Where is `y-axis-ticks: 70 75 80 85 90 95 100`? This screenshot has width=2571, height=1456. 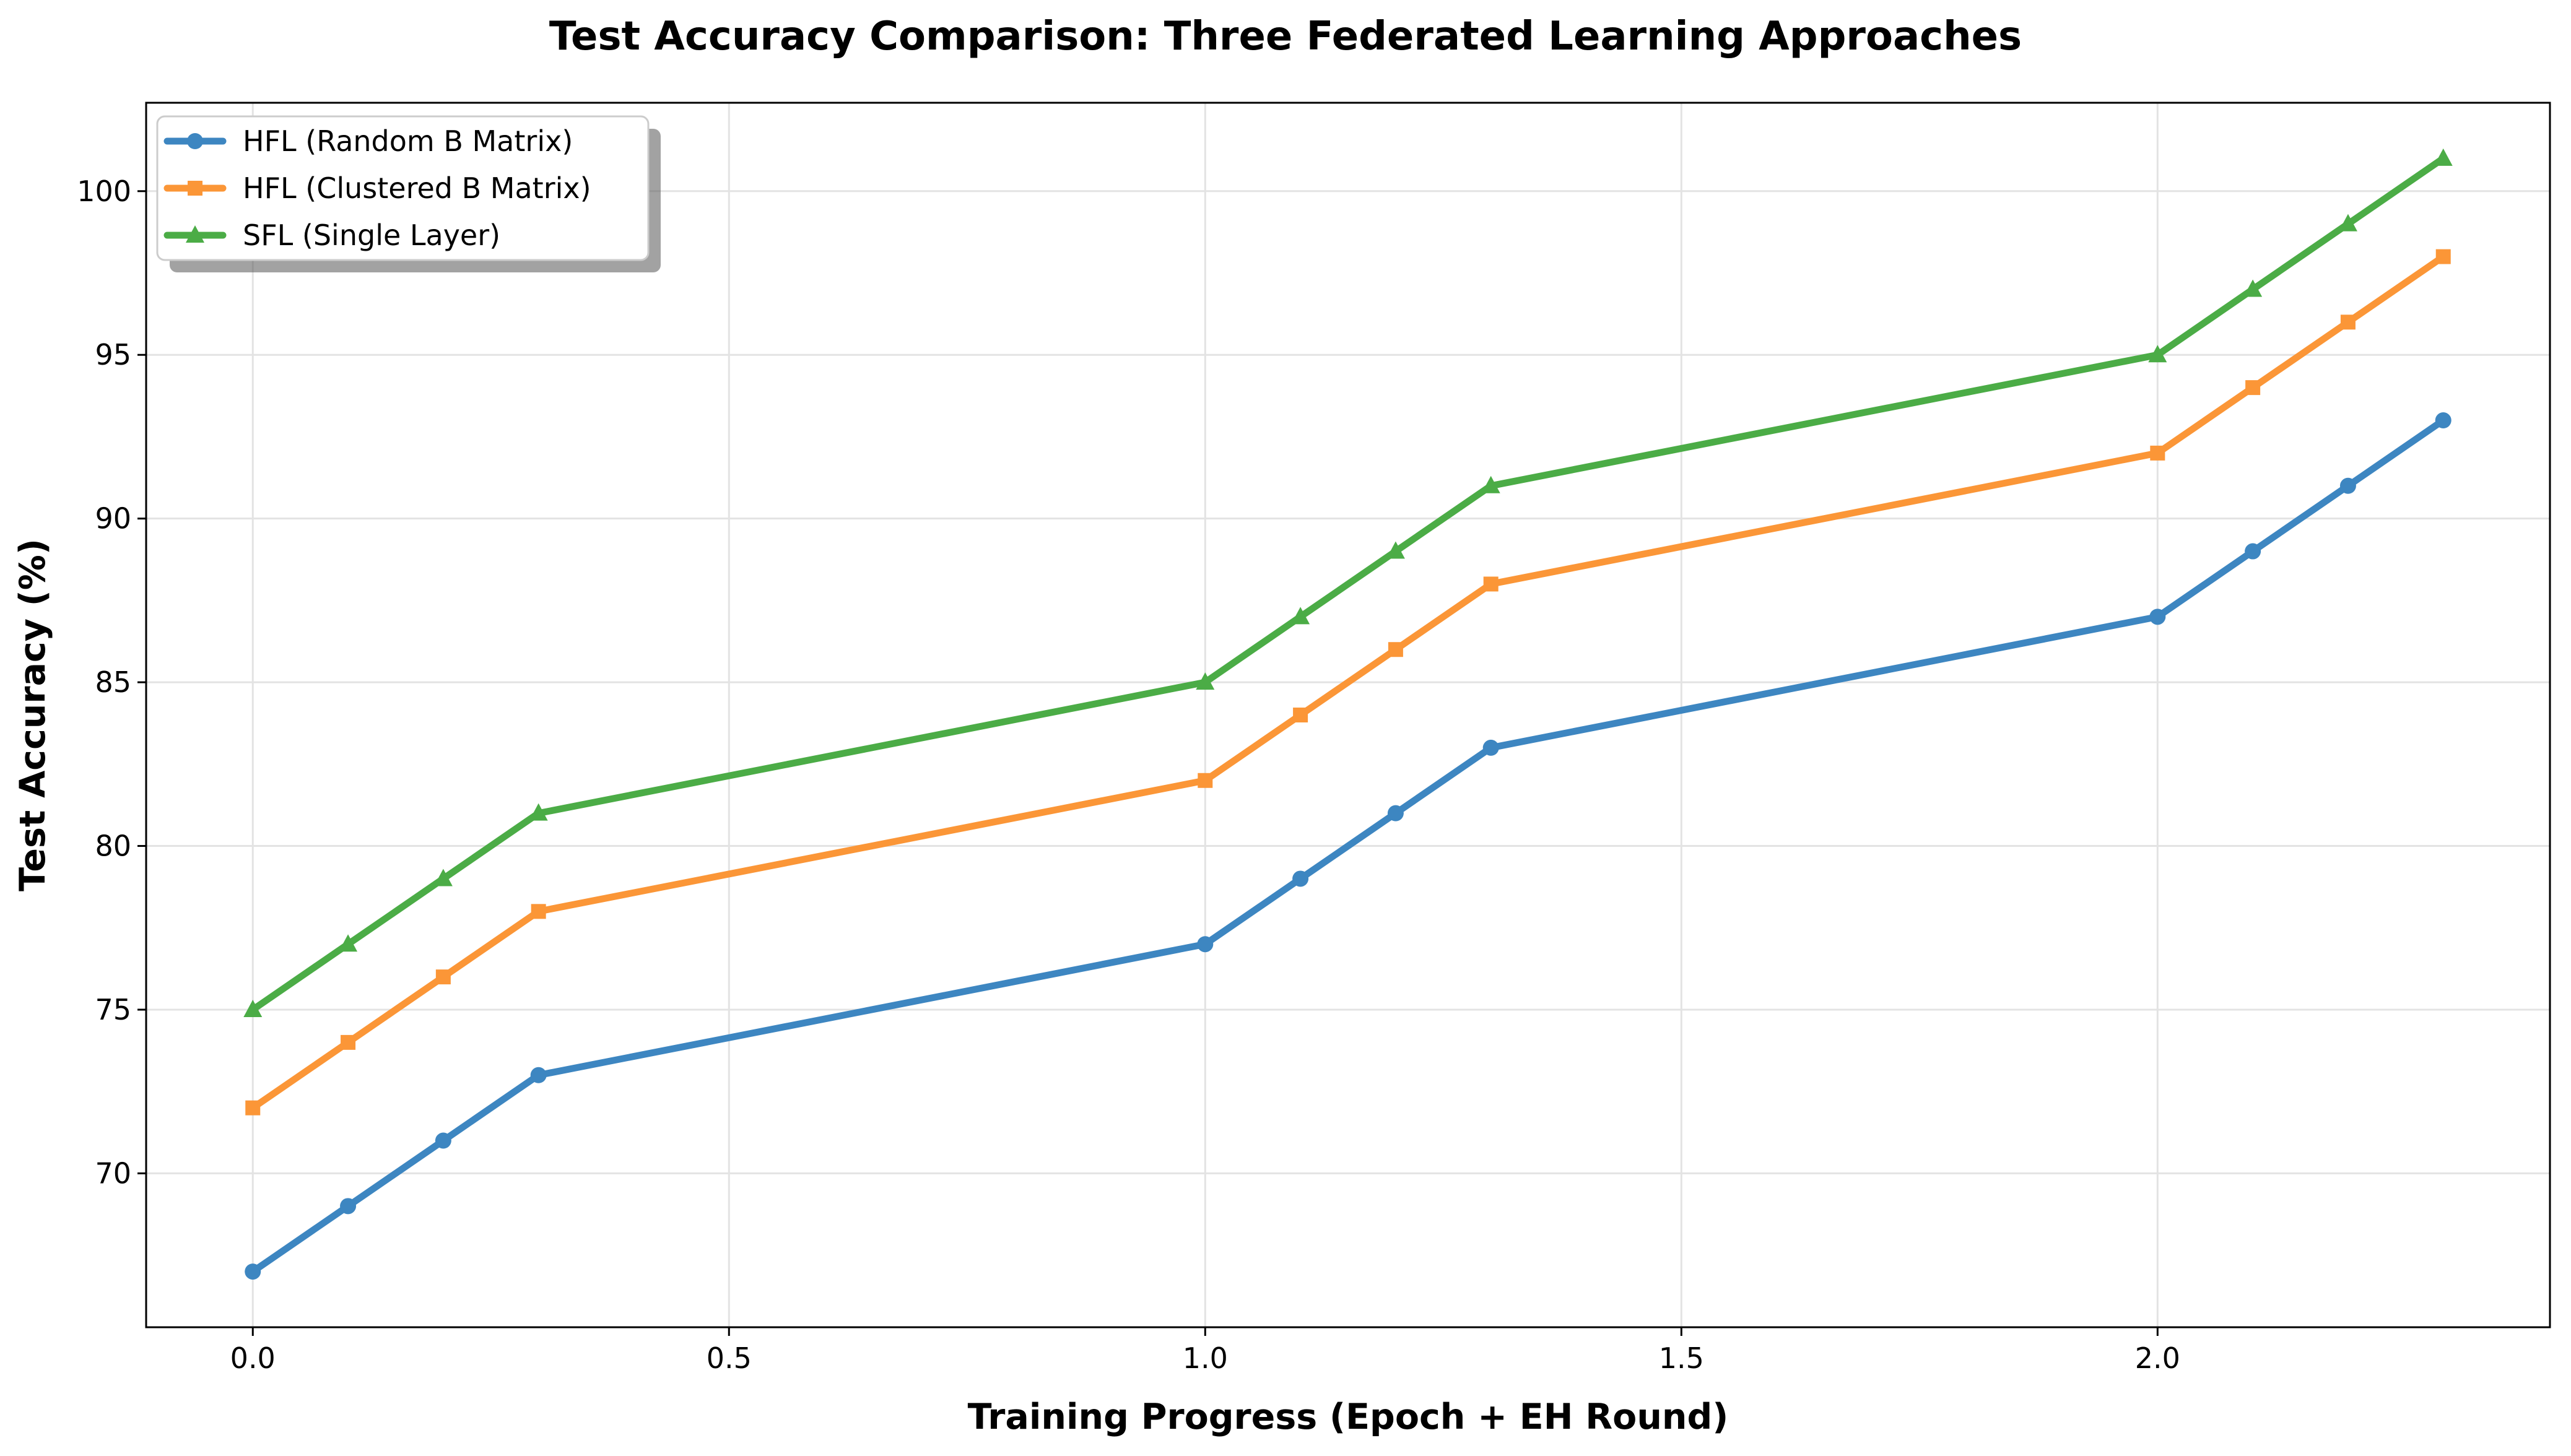 y-axis-ticks: 70 75 80 85 90 95 100 is located at coordinates (111, 682).